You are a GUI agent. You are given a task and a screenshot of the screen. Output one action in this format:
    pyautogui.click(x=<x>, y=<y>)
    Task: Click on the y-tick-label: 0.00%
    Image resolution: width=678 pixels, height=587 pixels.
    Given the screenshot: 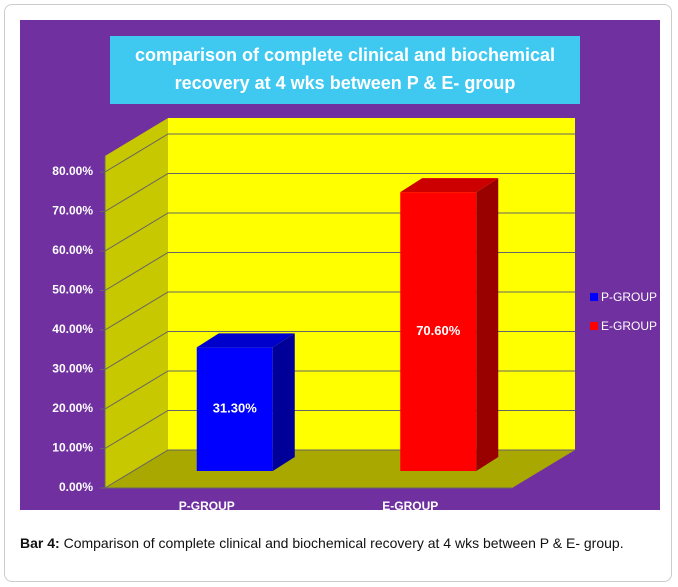 What is the action you would take?
    pyautogui.click(x=76, y=487)
    